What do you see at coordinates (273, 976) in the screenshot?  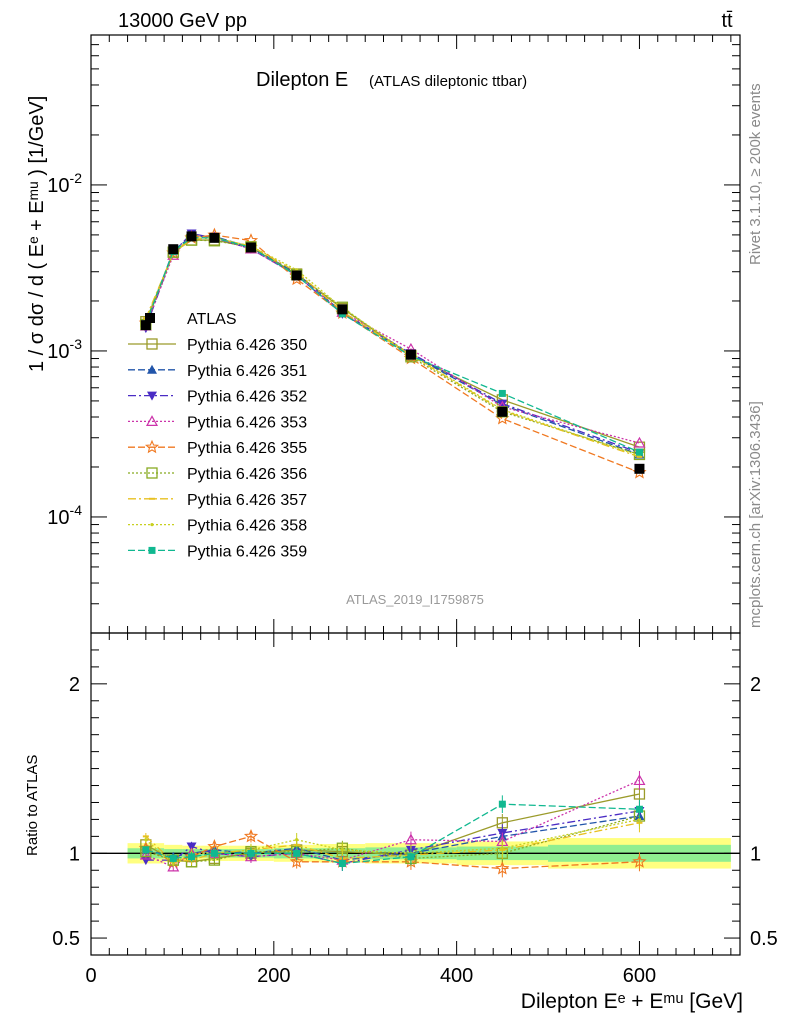 I see `x-tick-label: 200` at bounding box center [273, 976].